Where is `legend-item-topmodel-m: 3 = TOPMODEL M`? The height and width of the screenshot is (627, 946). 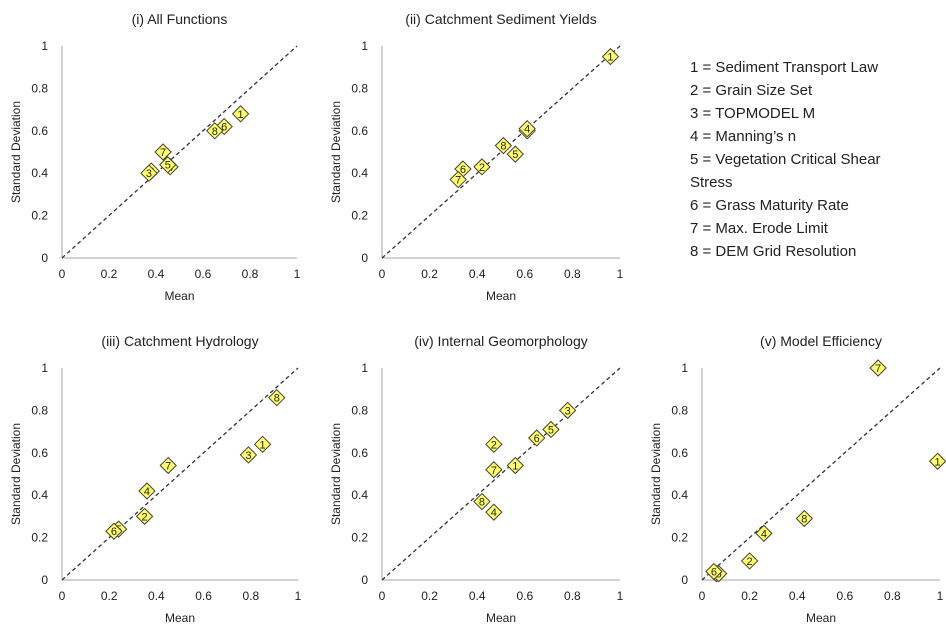 legend-item-topmodel-m: 3 = TOPMODEL M is located at coordinates (753, 113).